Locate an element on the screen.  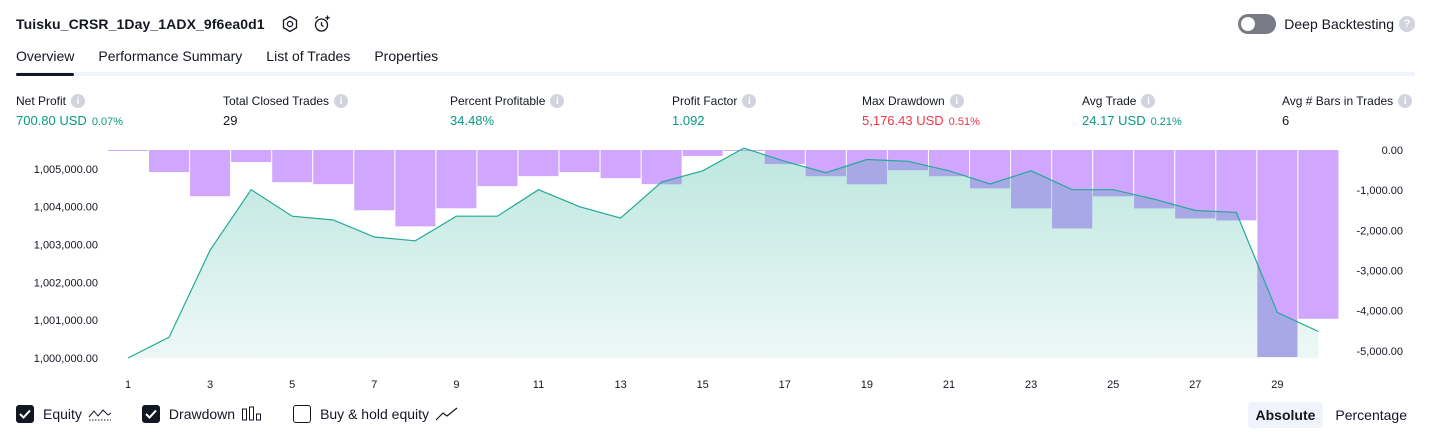
metric-sub-value: 0.21% is located at coordinates (1166, 122).